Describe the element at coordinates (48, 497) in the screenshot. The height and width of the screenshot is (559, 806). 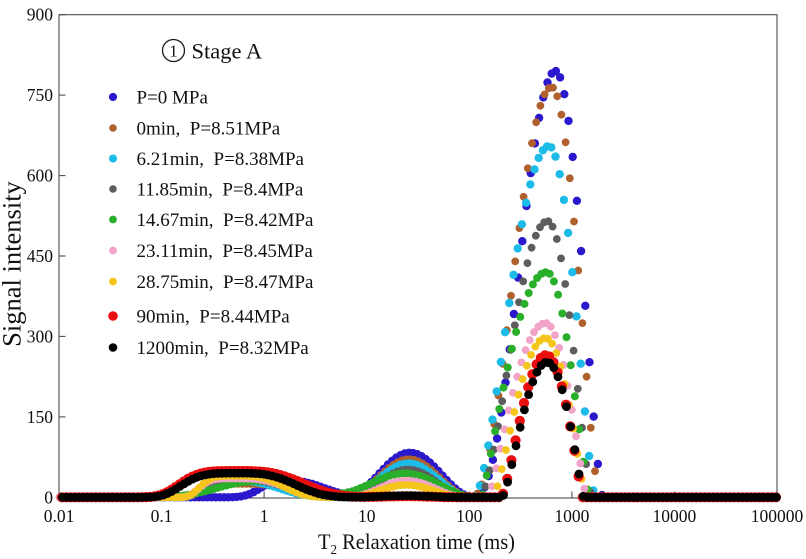
I see `svg-text: 0` at that location.